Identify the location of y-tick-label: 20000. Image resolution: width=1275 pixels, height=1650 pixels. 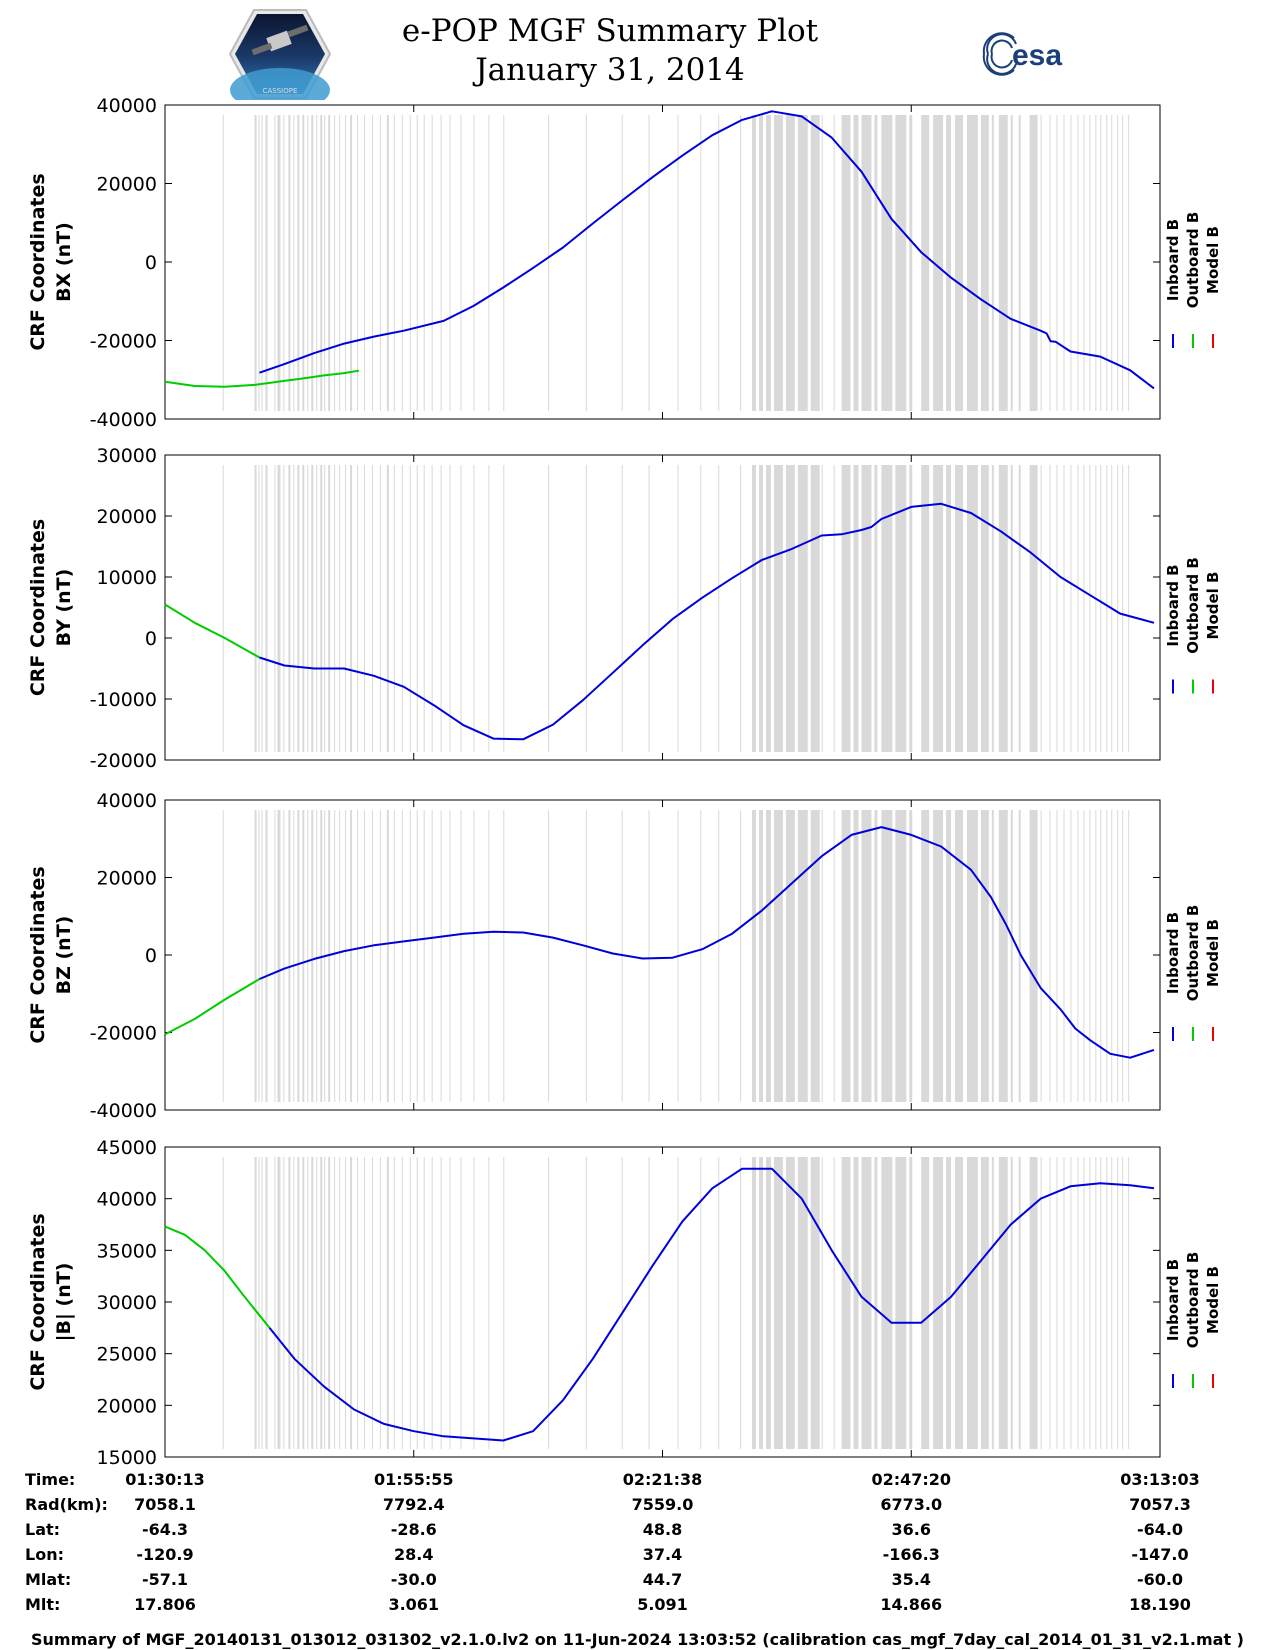
(127, 185).